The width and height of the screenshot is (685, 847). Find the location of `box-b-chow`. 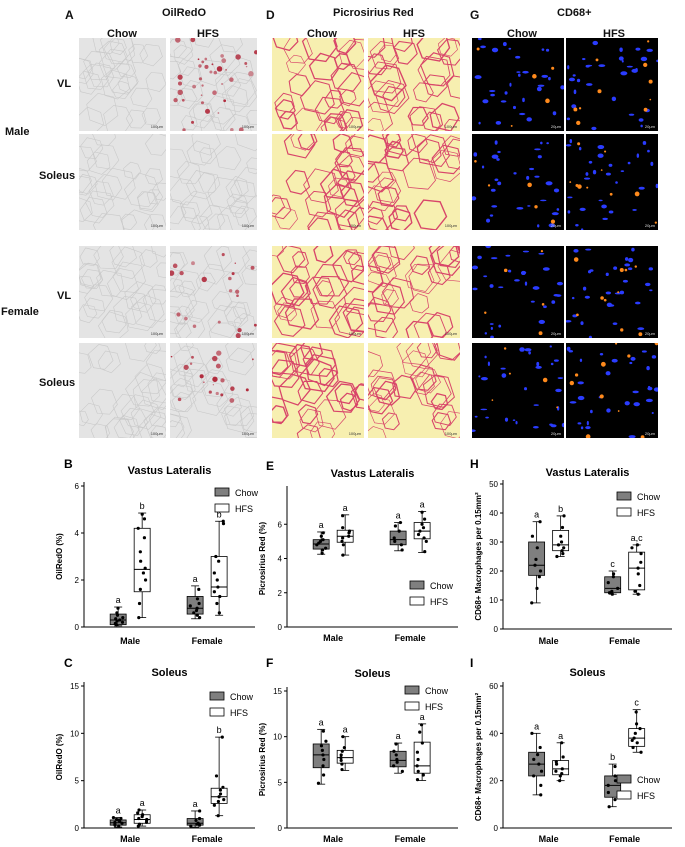

box-b-chow is located at coordinates (195, 605).